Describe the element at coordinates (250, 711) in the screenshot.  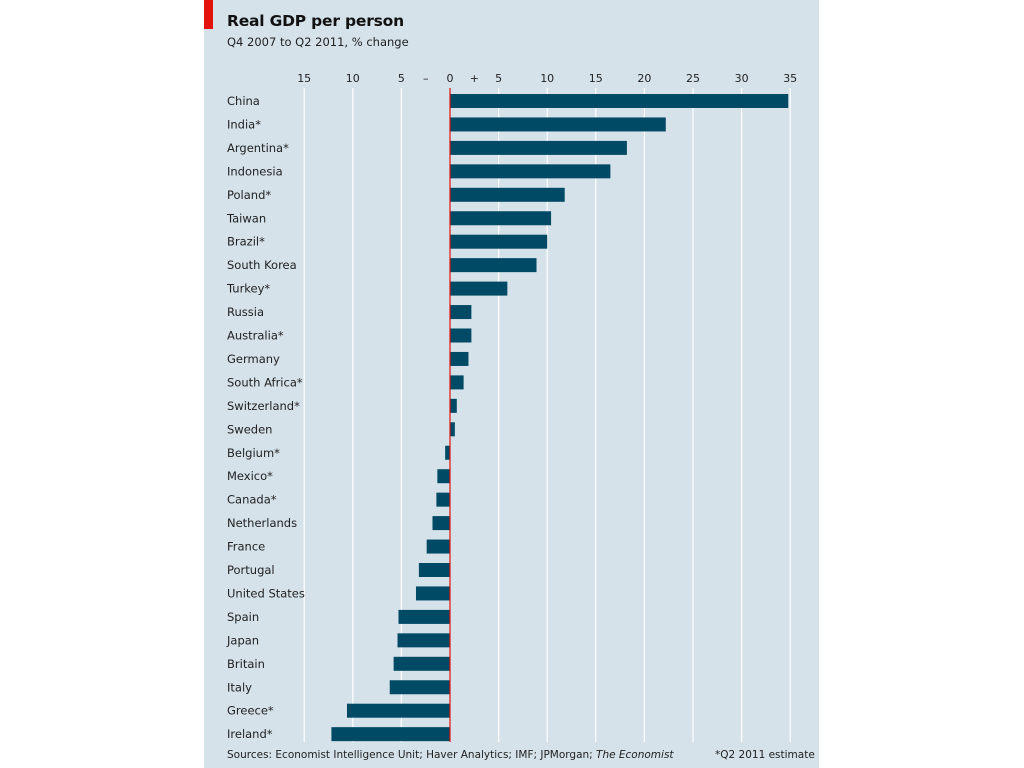
I see `category-label: Greece*` at that location.